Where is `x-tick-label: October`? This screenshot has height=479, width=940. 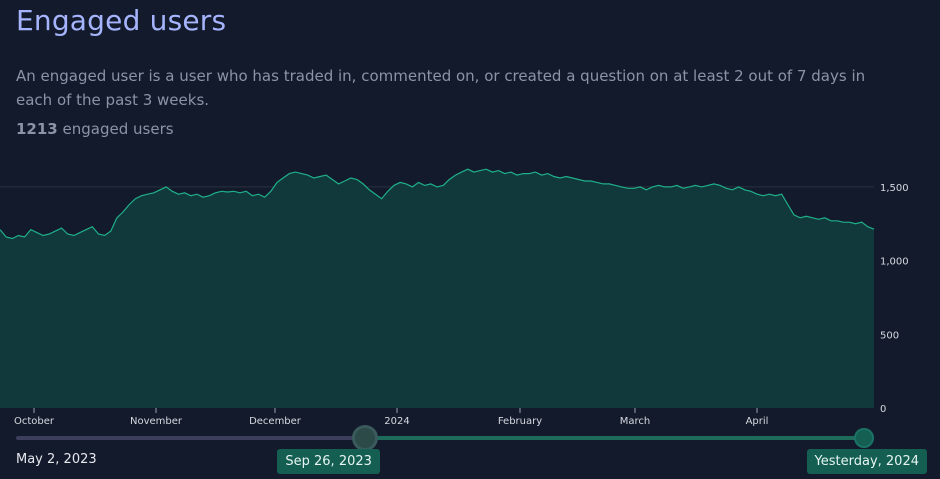 x-tick-label: October is located at coordinates (34, 421).